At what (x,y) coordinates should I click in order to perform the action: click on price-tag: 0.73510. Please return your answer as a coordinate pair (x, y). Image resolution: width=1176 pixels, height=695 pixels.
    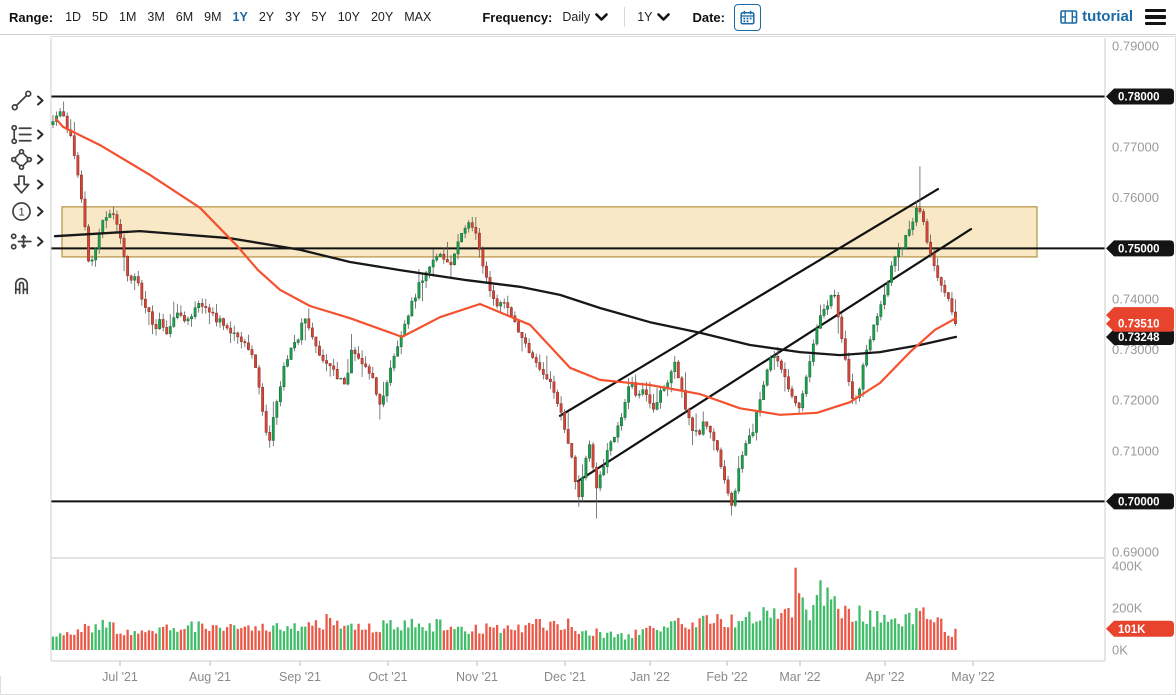
    Looking at the image, I should click on (1140, 323).